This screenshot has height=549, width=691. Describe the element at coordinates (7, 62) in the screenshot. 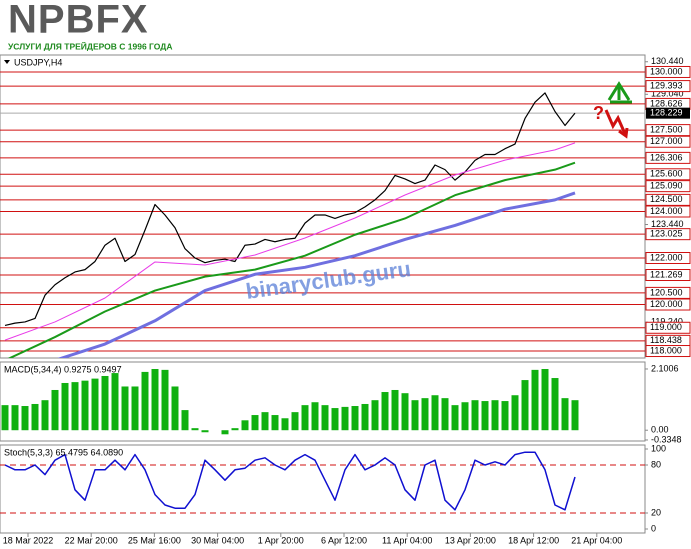

I see `symbol-marker` at that location.